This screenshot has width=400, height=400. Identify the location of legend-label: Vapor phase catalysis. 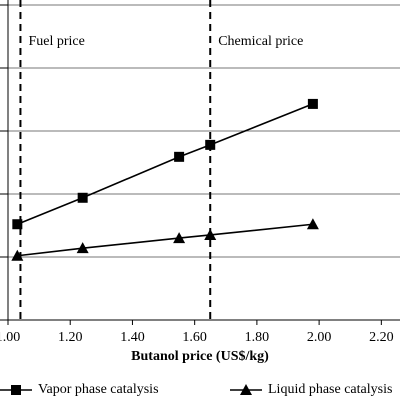
(98, 389).